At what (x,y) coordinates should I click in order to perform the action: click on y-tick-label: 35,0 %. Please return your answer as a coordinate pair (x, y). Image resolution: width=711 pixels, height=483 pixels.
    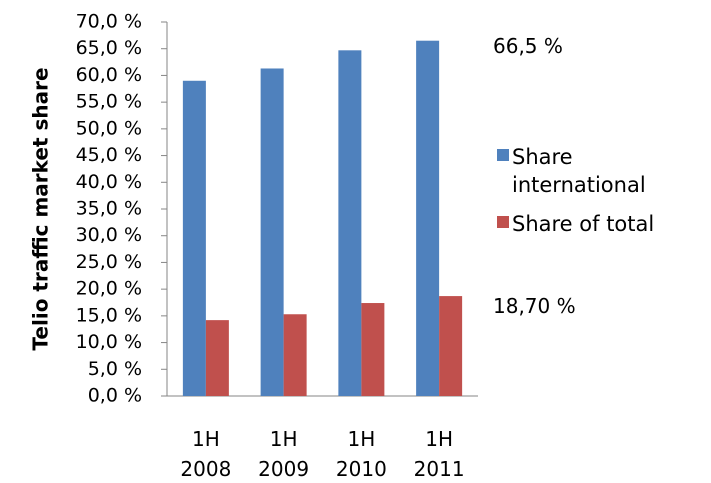
    Looking at the image, I should click on (109, 209).